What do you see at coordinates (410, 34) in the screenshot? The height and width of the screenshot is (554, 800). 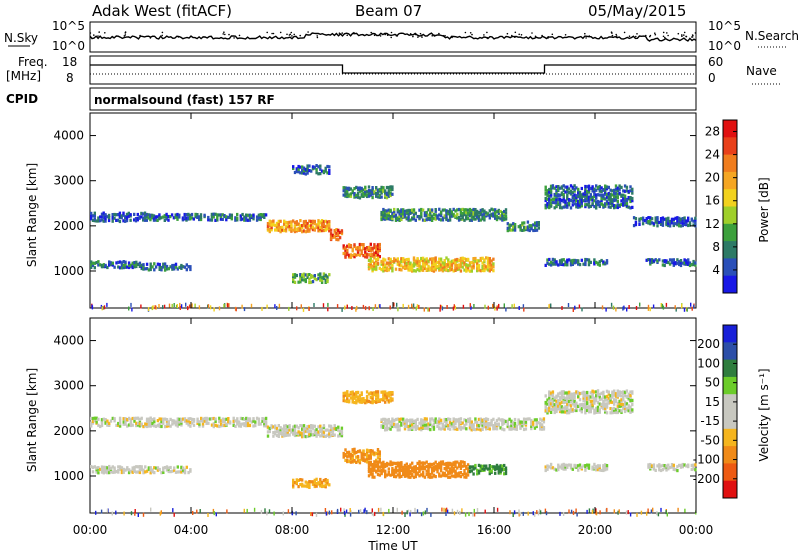 I see `noise-search-dot` at bounding box center [410, 34].